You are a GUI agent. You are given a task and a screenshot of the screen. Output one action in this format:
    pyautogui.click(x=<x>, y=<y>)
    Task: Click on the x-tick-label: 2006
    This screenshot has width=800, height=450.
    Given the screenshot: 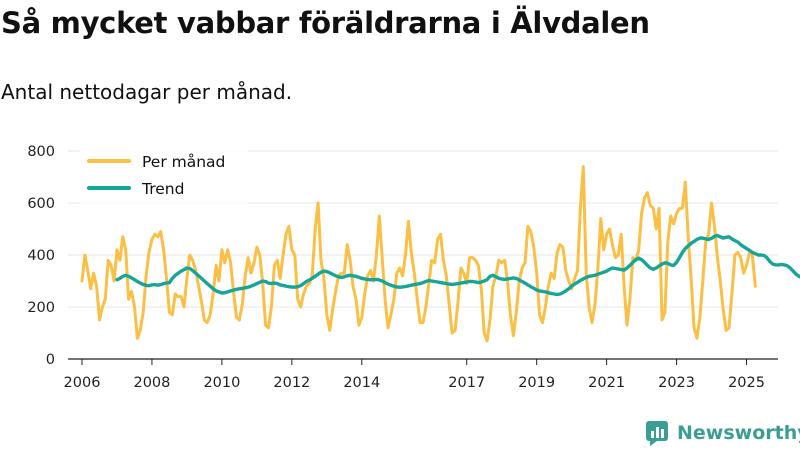 What is the action you would take?
    pyautogui.click(x=82, y=383)
    